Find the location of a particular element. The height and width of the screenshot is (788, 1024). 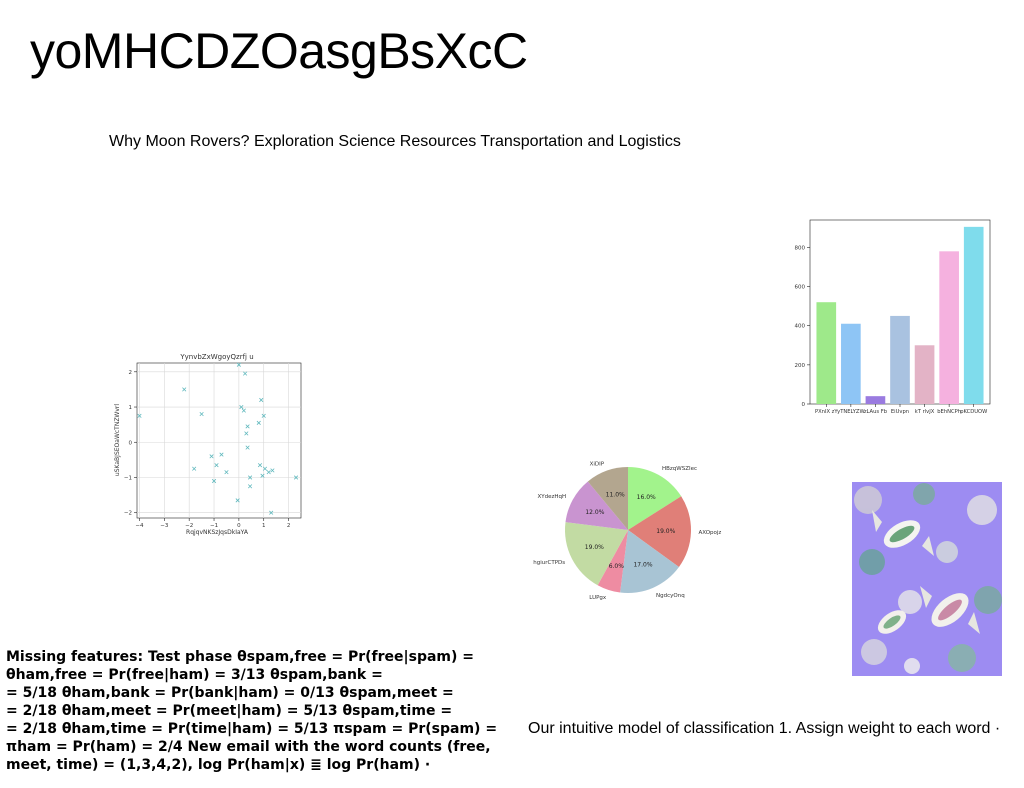

scatter-y-tick-label: −2 is located at coordinates (128, 514).